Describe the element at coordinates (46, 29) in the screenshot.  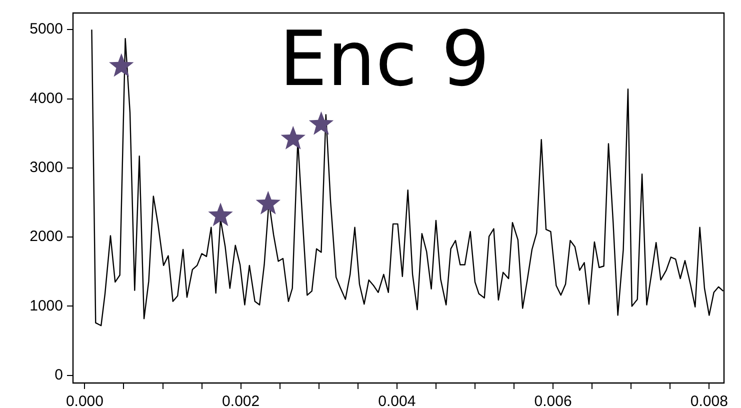
I see `y-tick-label: 5000` at that location.